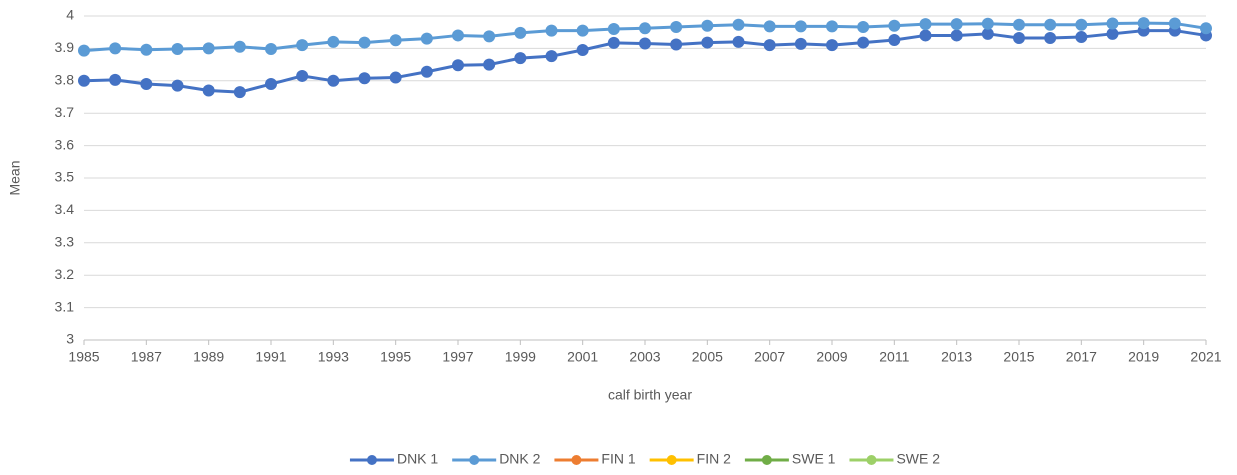 Image resolution: width=1237 pixels, height=475 pixels. Describe the element at coordinates (65, 80) in the screenshot. I see `y-tick-label: 3.8` at that location.